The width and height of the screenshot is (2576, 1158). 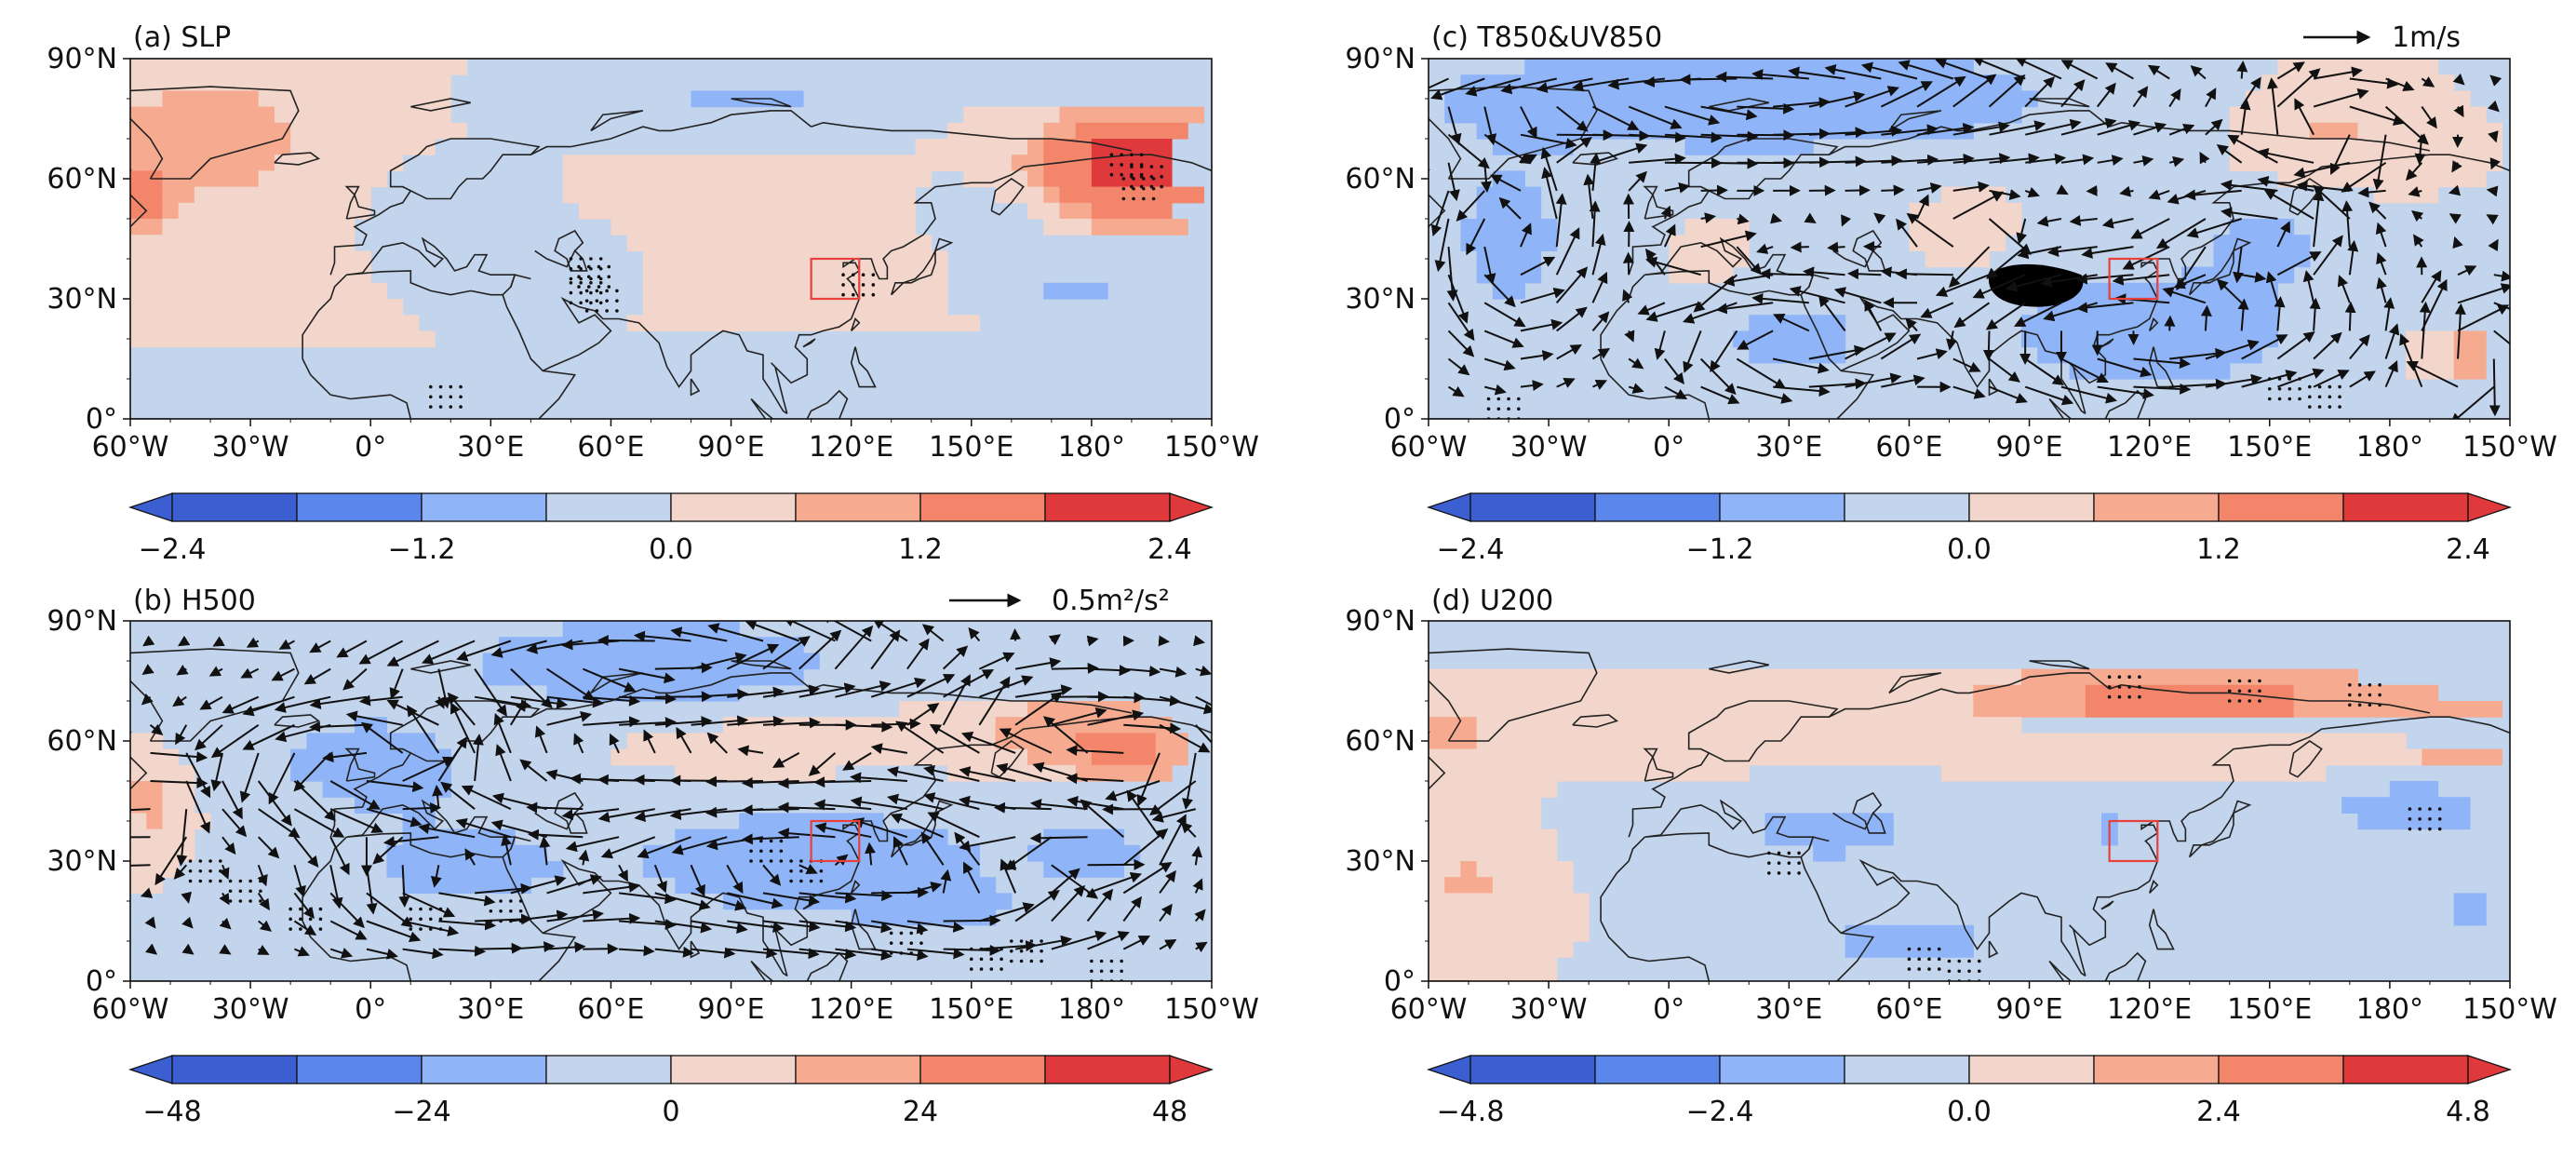 I want to click on x-tick-label: 150°W, so click(x=2509, y=1009).